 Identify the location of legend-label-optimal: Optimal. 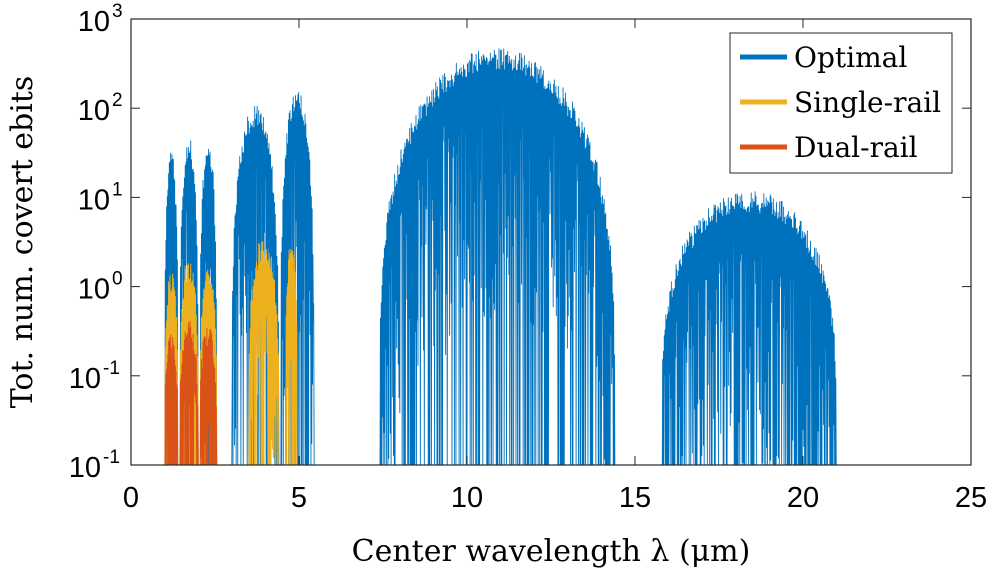
(850, 57).